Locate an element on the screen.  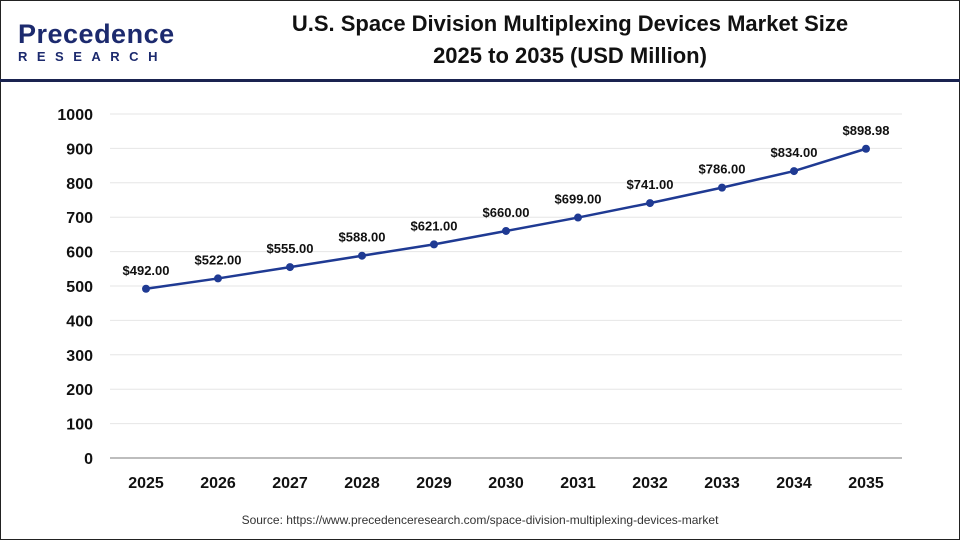
y-tick-label: 0 is located at coordinates (88, 459).